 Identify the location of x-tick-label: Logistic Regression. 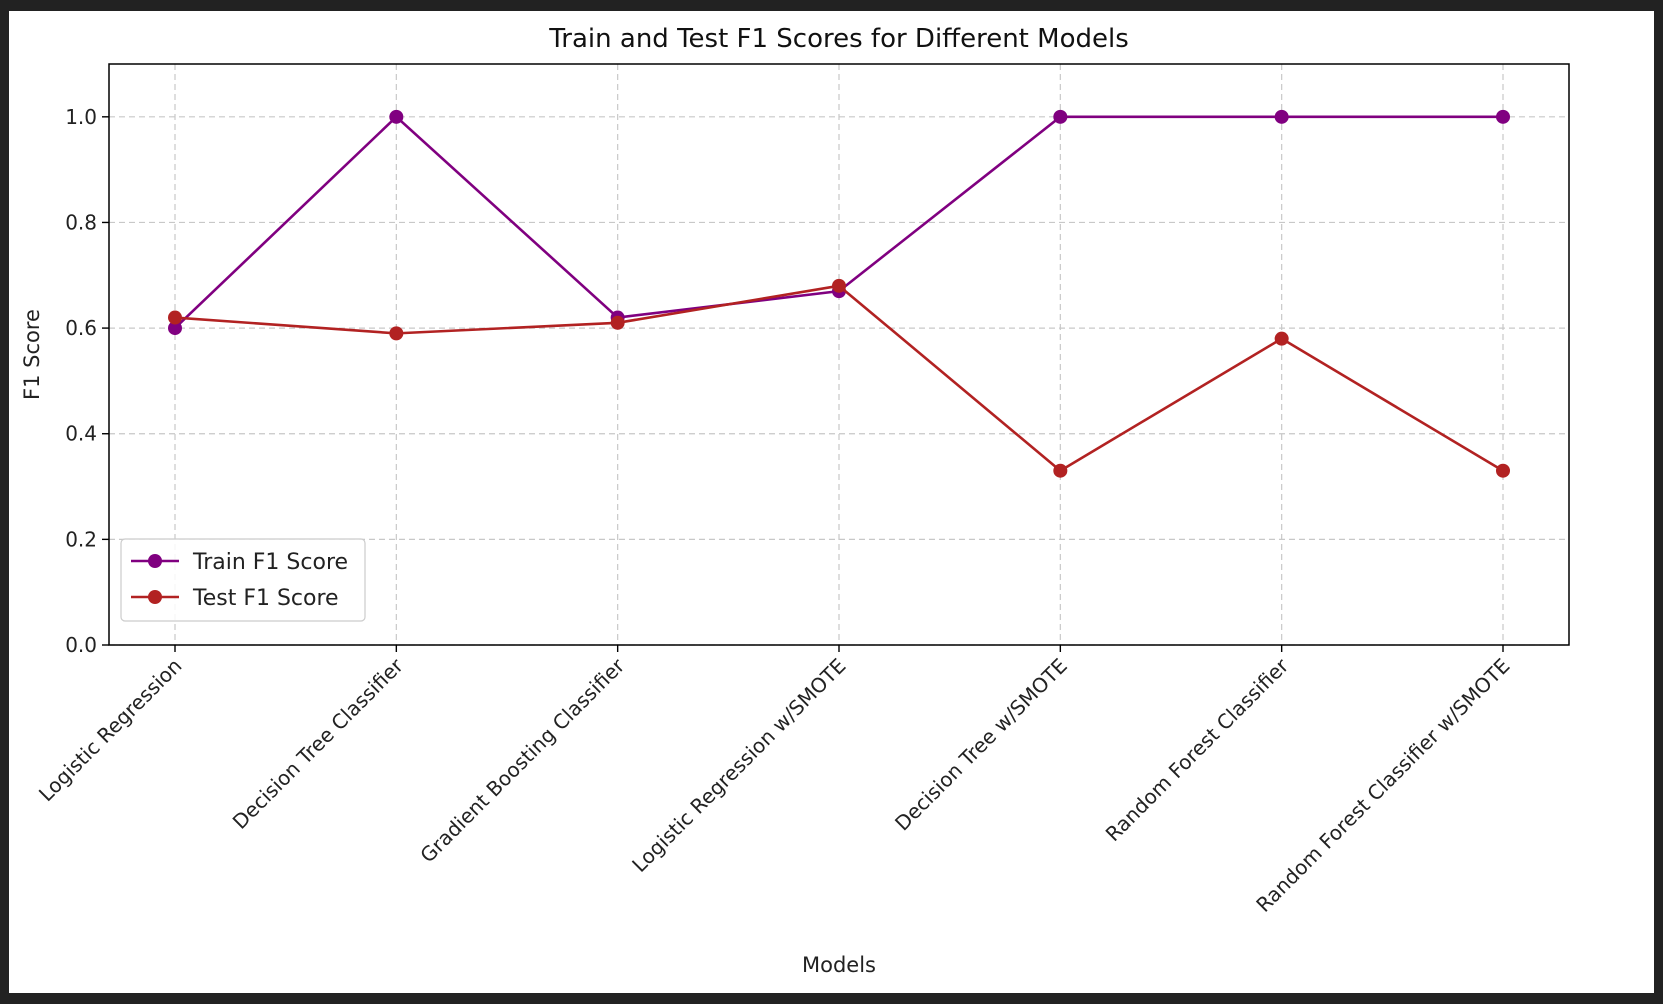
(110, 730).